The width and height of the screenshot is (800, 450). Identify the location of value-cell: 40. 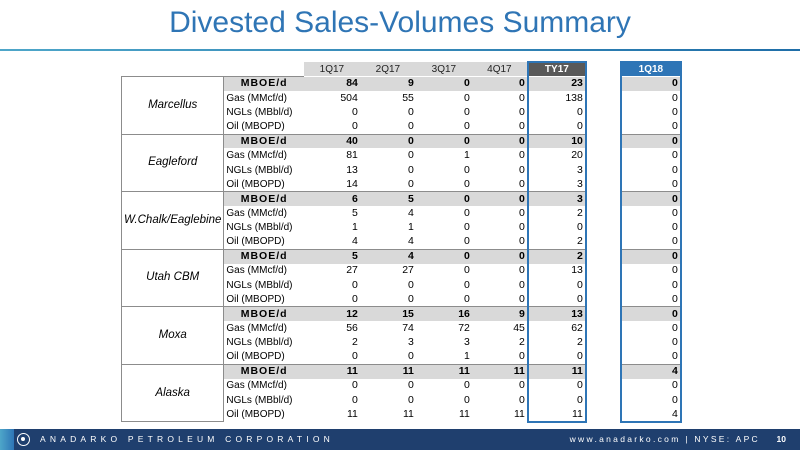
(331, 141).